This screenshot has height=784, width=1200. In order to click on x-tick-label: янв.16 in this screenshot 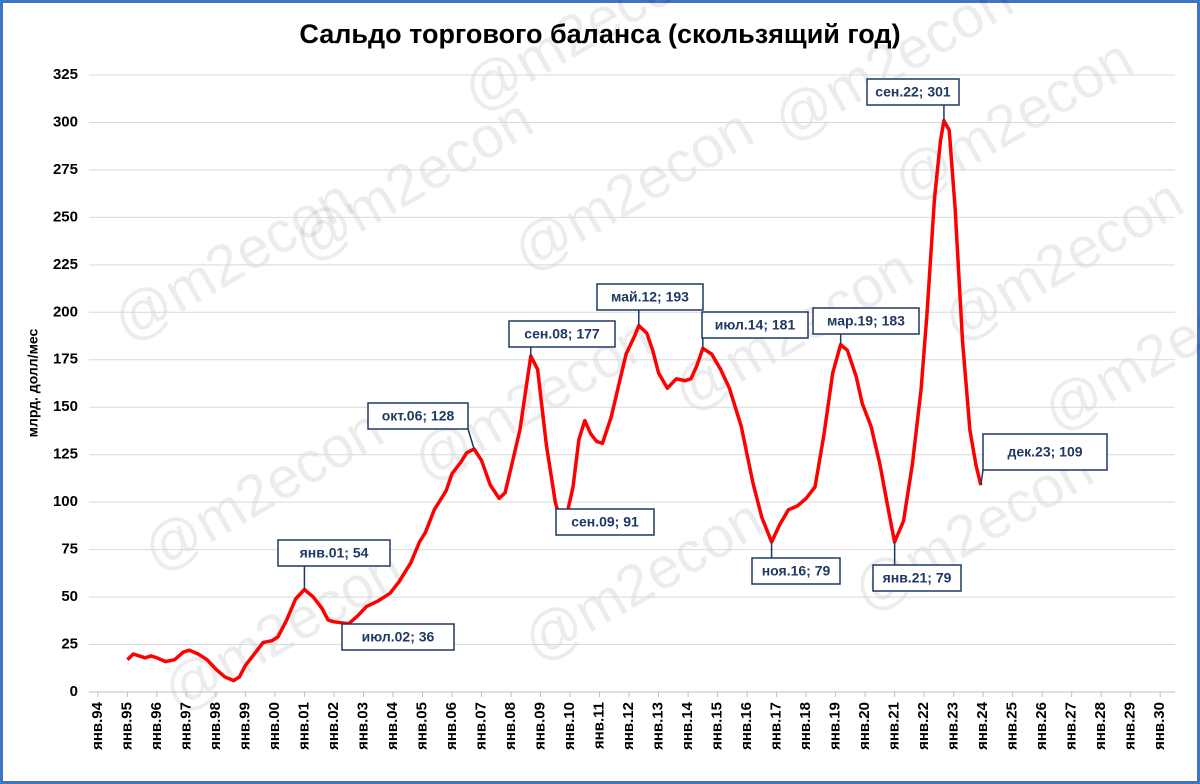, I will do `click(746, 726)`.